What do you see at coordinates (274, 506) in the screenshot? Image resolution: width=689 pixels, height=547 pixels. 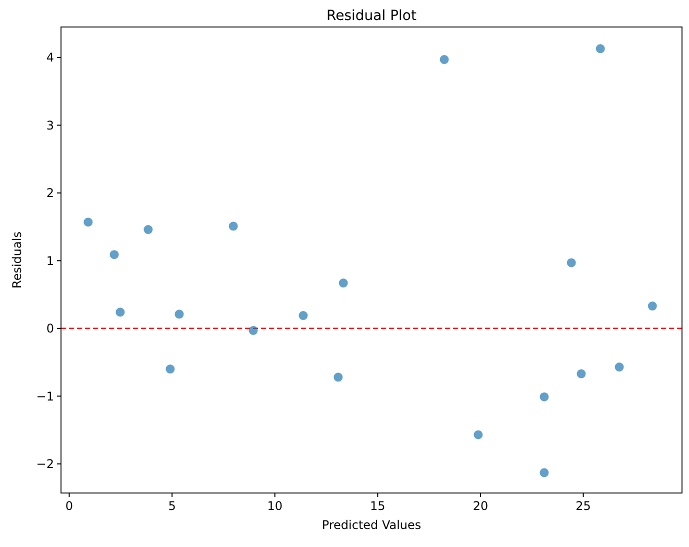 I see `x-tick-label: 10` at bounding box center [274, 506].